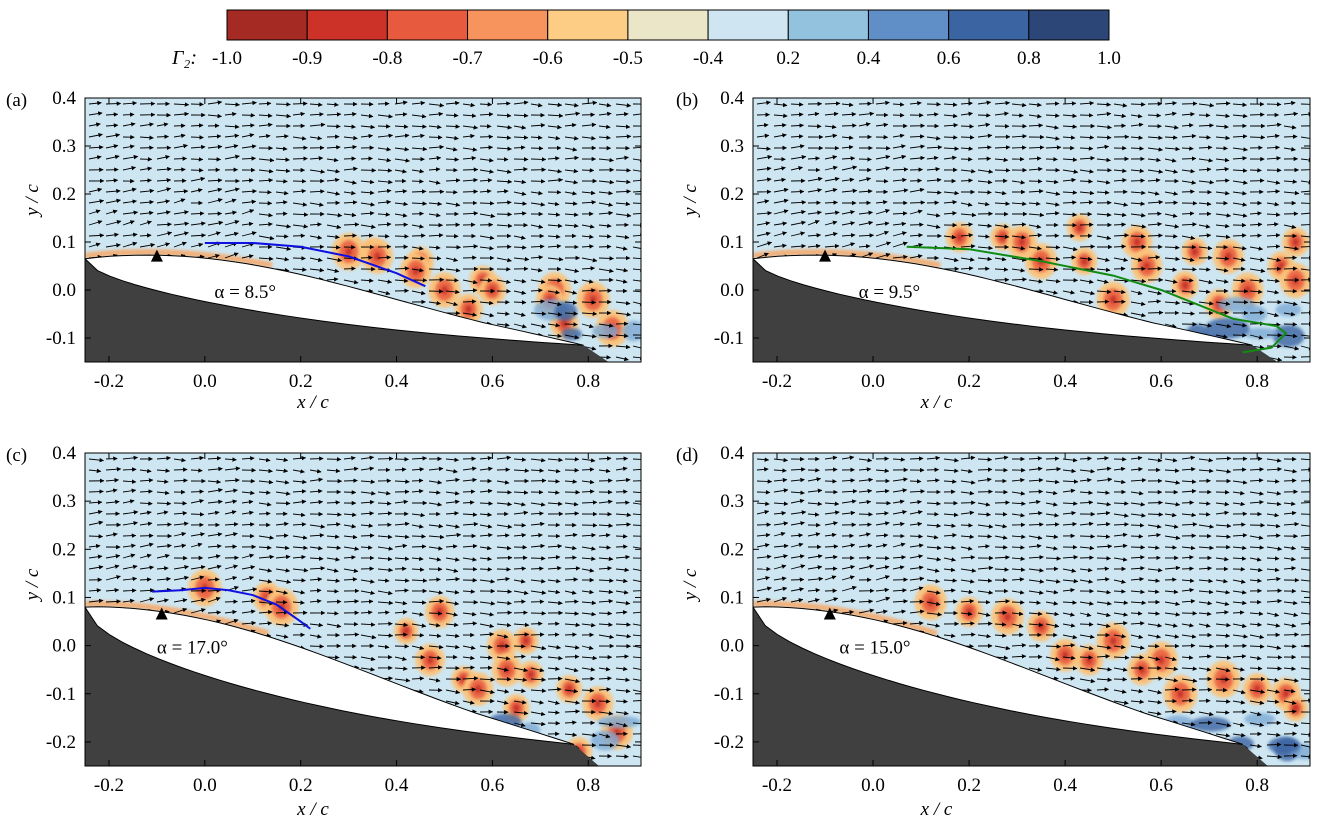  I want to click on colorbar-tick-label: 0.2, so click(788, 58).